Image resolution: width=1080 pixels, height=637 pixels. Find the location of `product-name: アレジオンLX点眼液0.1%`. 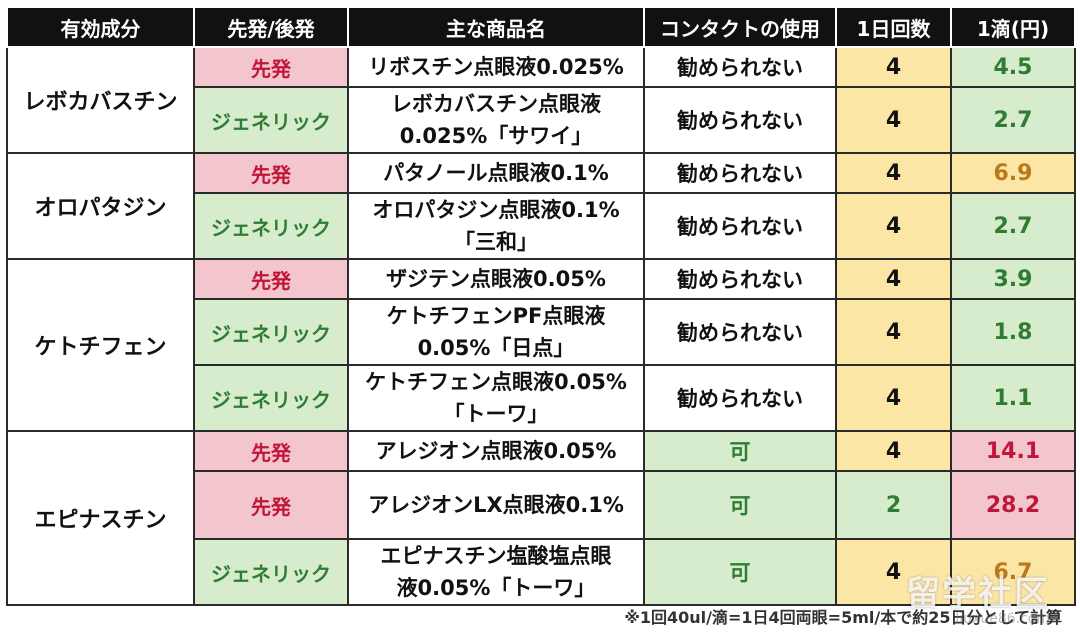

product-name: アレジオンLX点眼液0.1% is located at coordinates (496, 505).